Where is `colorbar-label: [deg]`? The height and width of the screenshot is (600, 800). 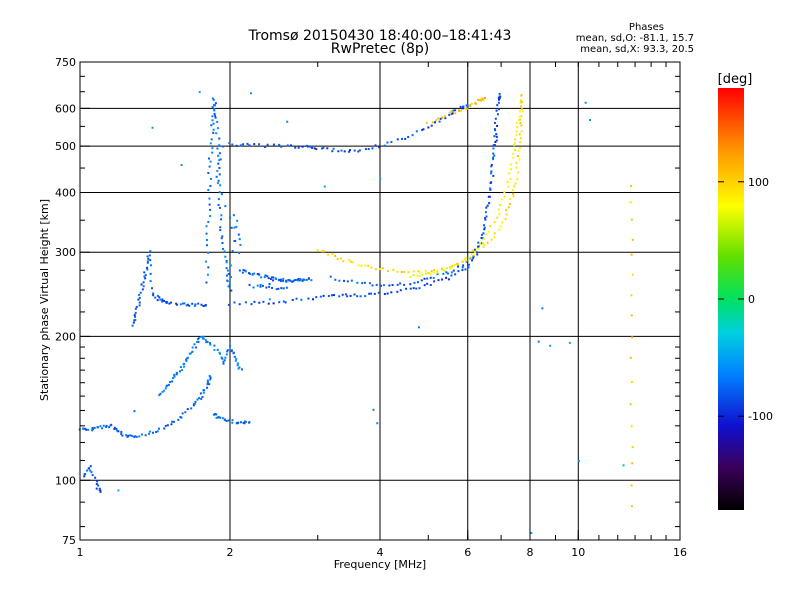
colorbar-label: [deg] is located at coordinates (735, 79).